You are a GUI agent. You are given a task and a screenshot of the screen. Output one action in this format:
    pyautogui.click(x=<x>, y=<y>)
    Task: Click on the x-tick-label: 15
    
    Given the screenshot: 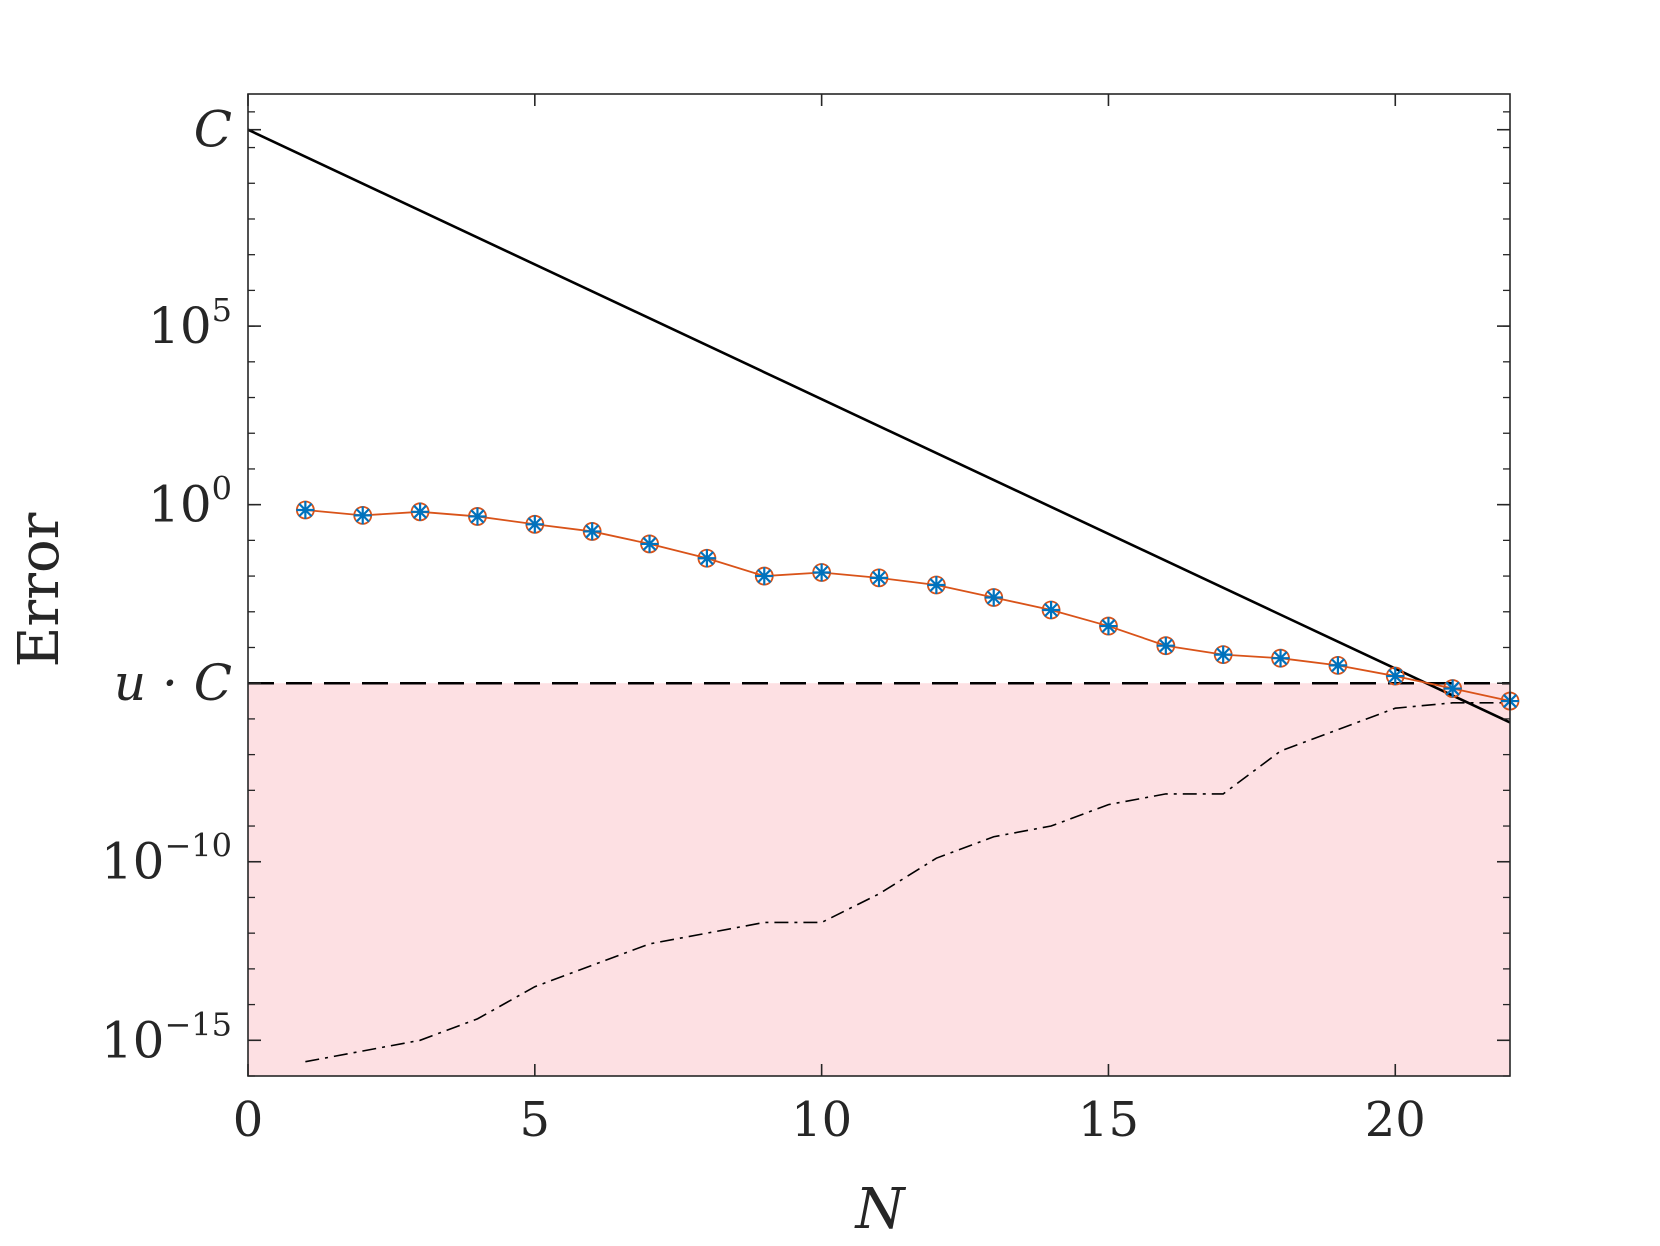 What is the action you would take?
    pyautogui.click(x=1108, y=1120)
    